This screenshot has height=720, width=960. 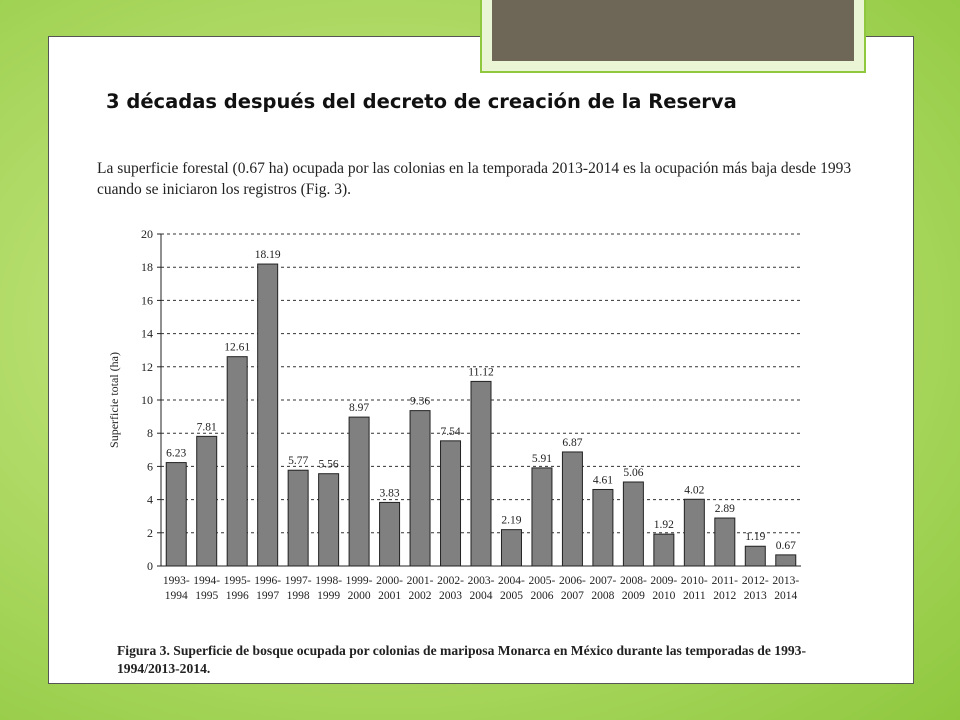 I want to click on chart-y-ticks: 0 2 4 6 8 10 12 14 16 18 20, so click(x=151, y=400).